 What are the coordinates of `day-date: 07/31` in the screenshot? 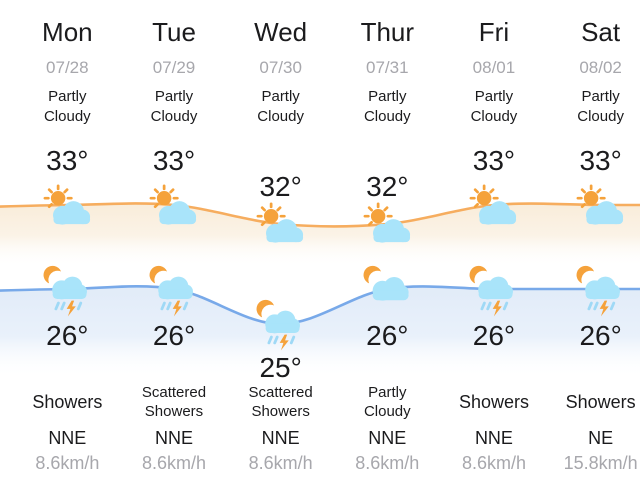 It's located at (387, 67).